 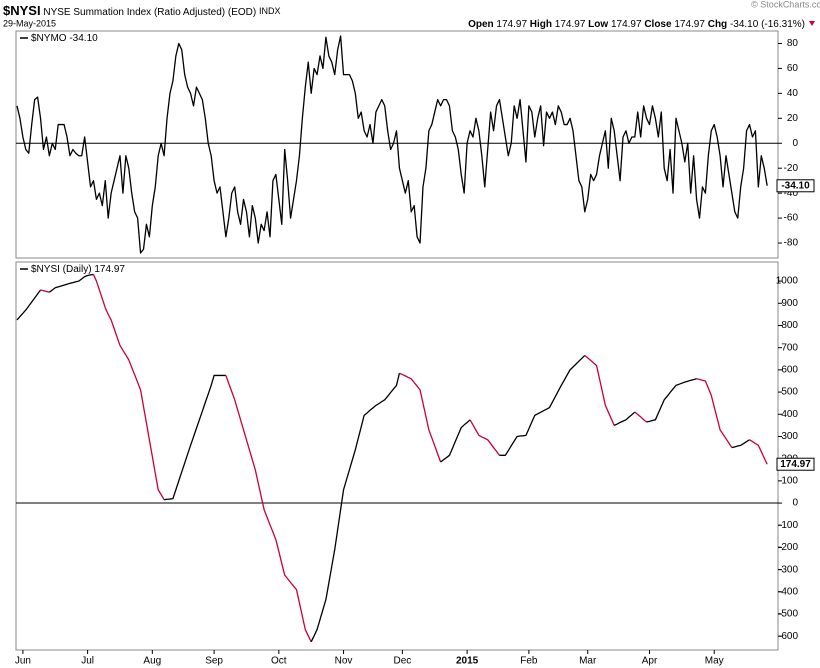 I want to click on y-tick-label: -200, so click(x=788, y=547).